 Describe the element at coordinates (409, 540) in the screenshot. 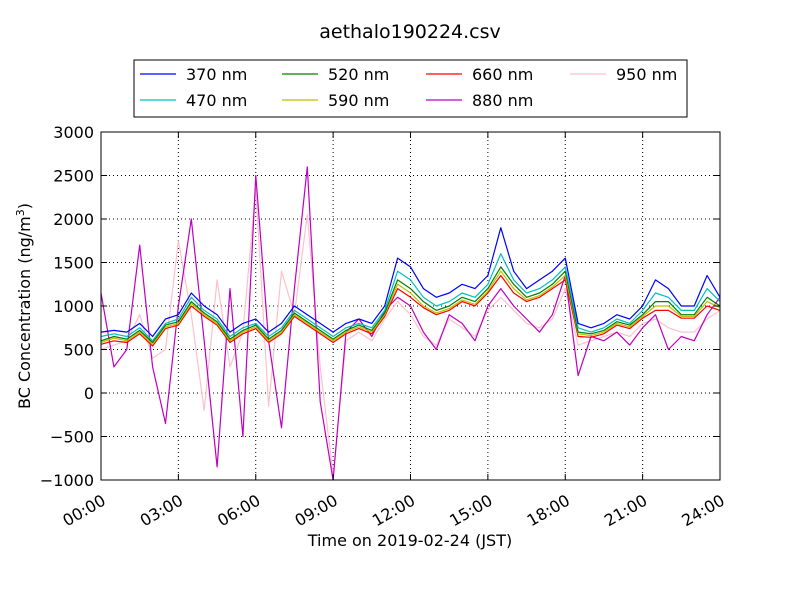

I see `x-axis-label: Time on 2019-02-24 (JST)` at that location.